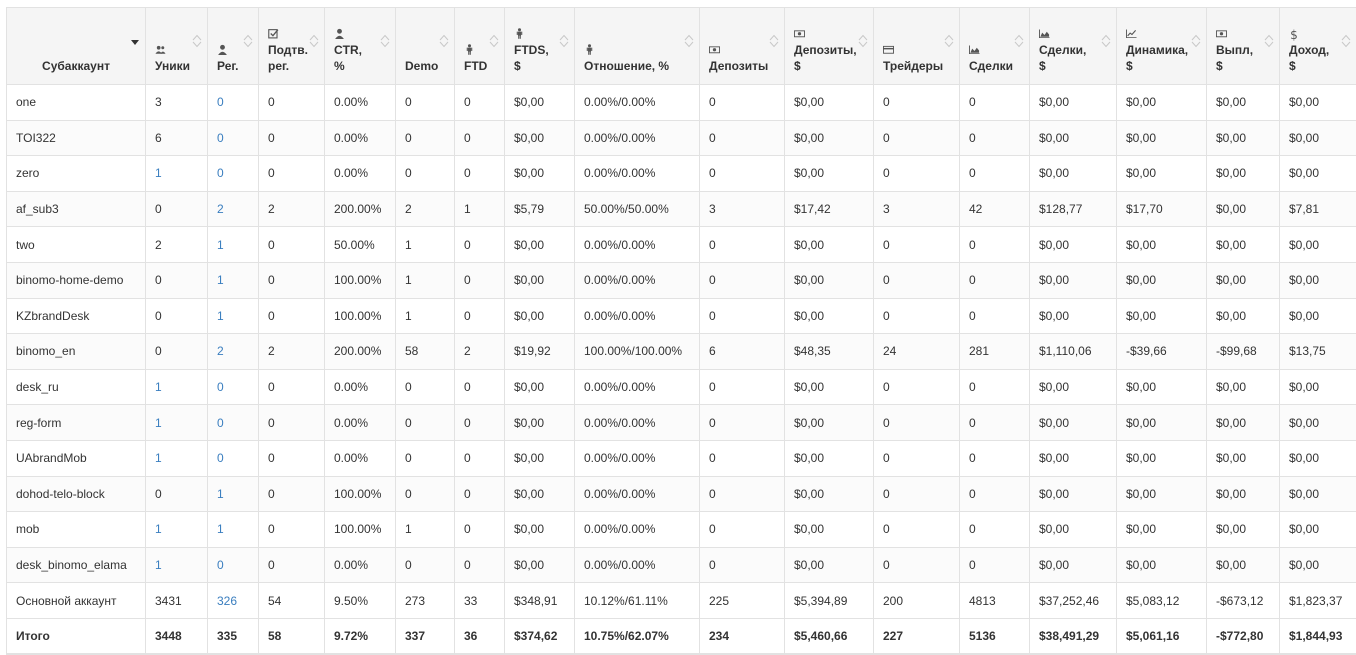 This screenshot has height=655, width=1356. Describe the element at coordinates (425, 138) in the screenshot. I see `cell-demo: 0` at that location.